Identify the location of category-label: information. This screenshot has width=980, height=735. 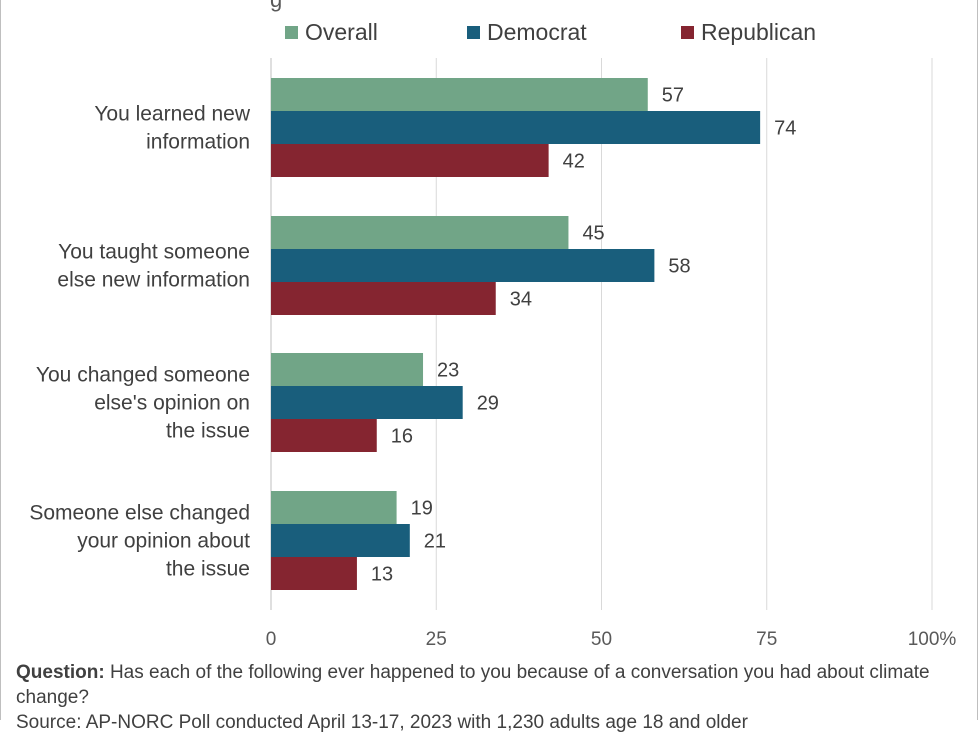
(198, 142).